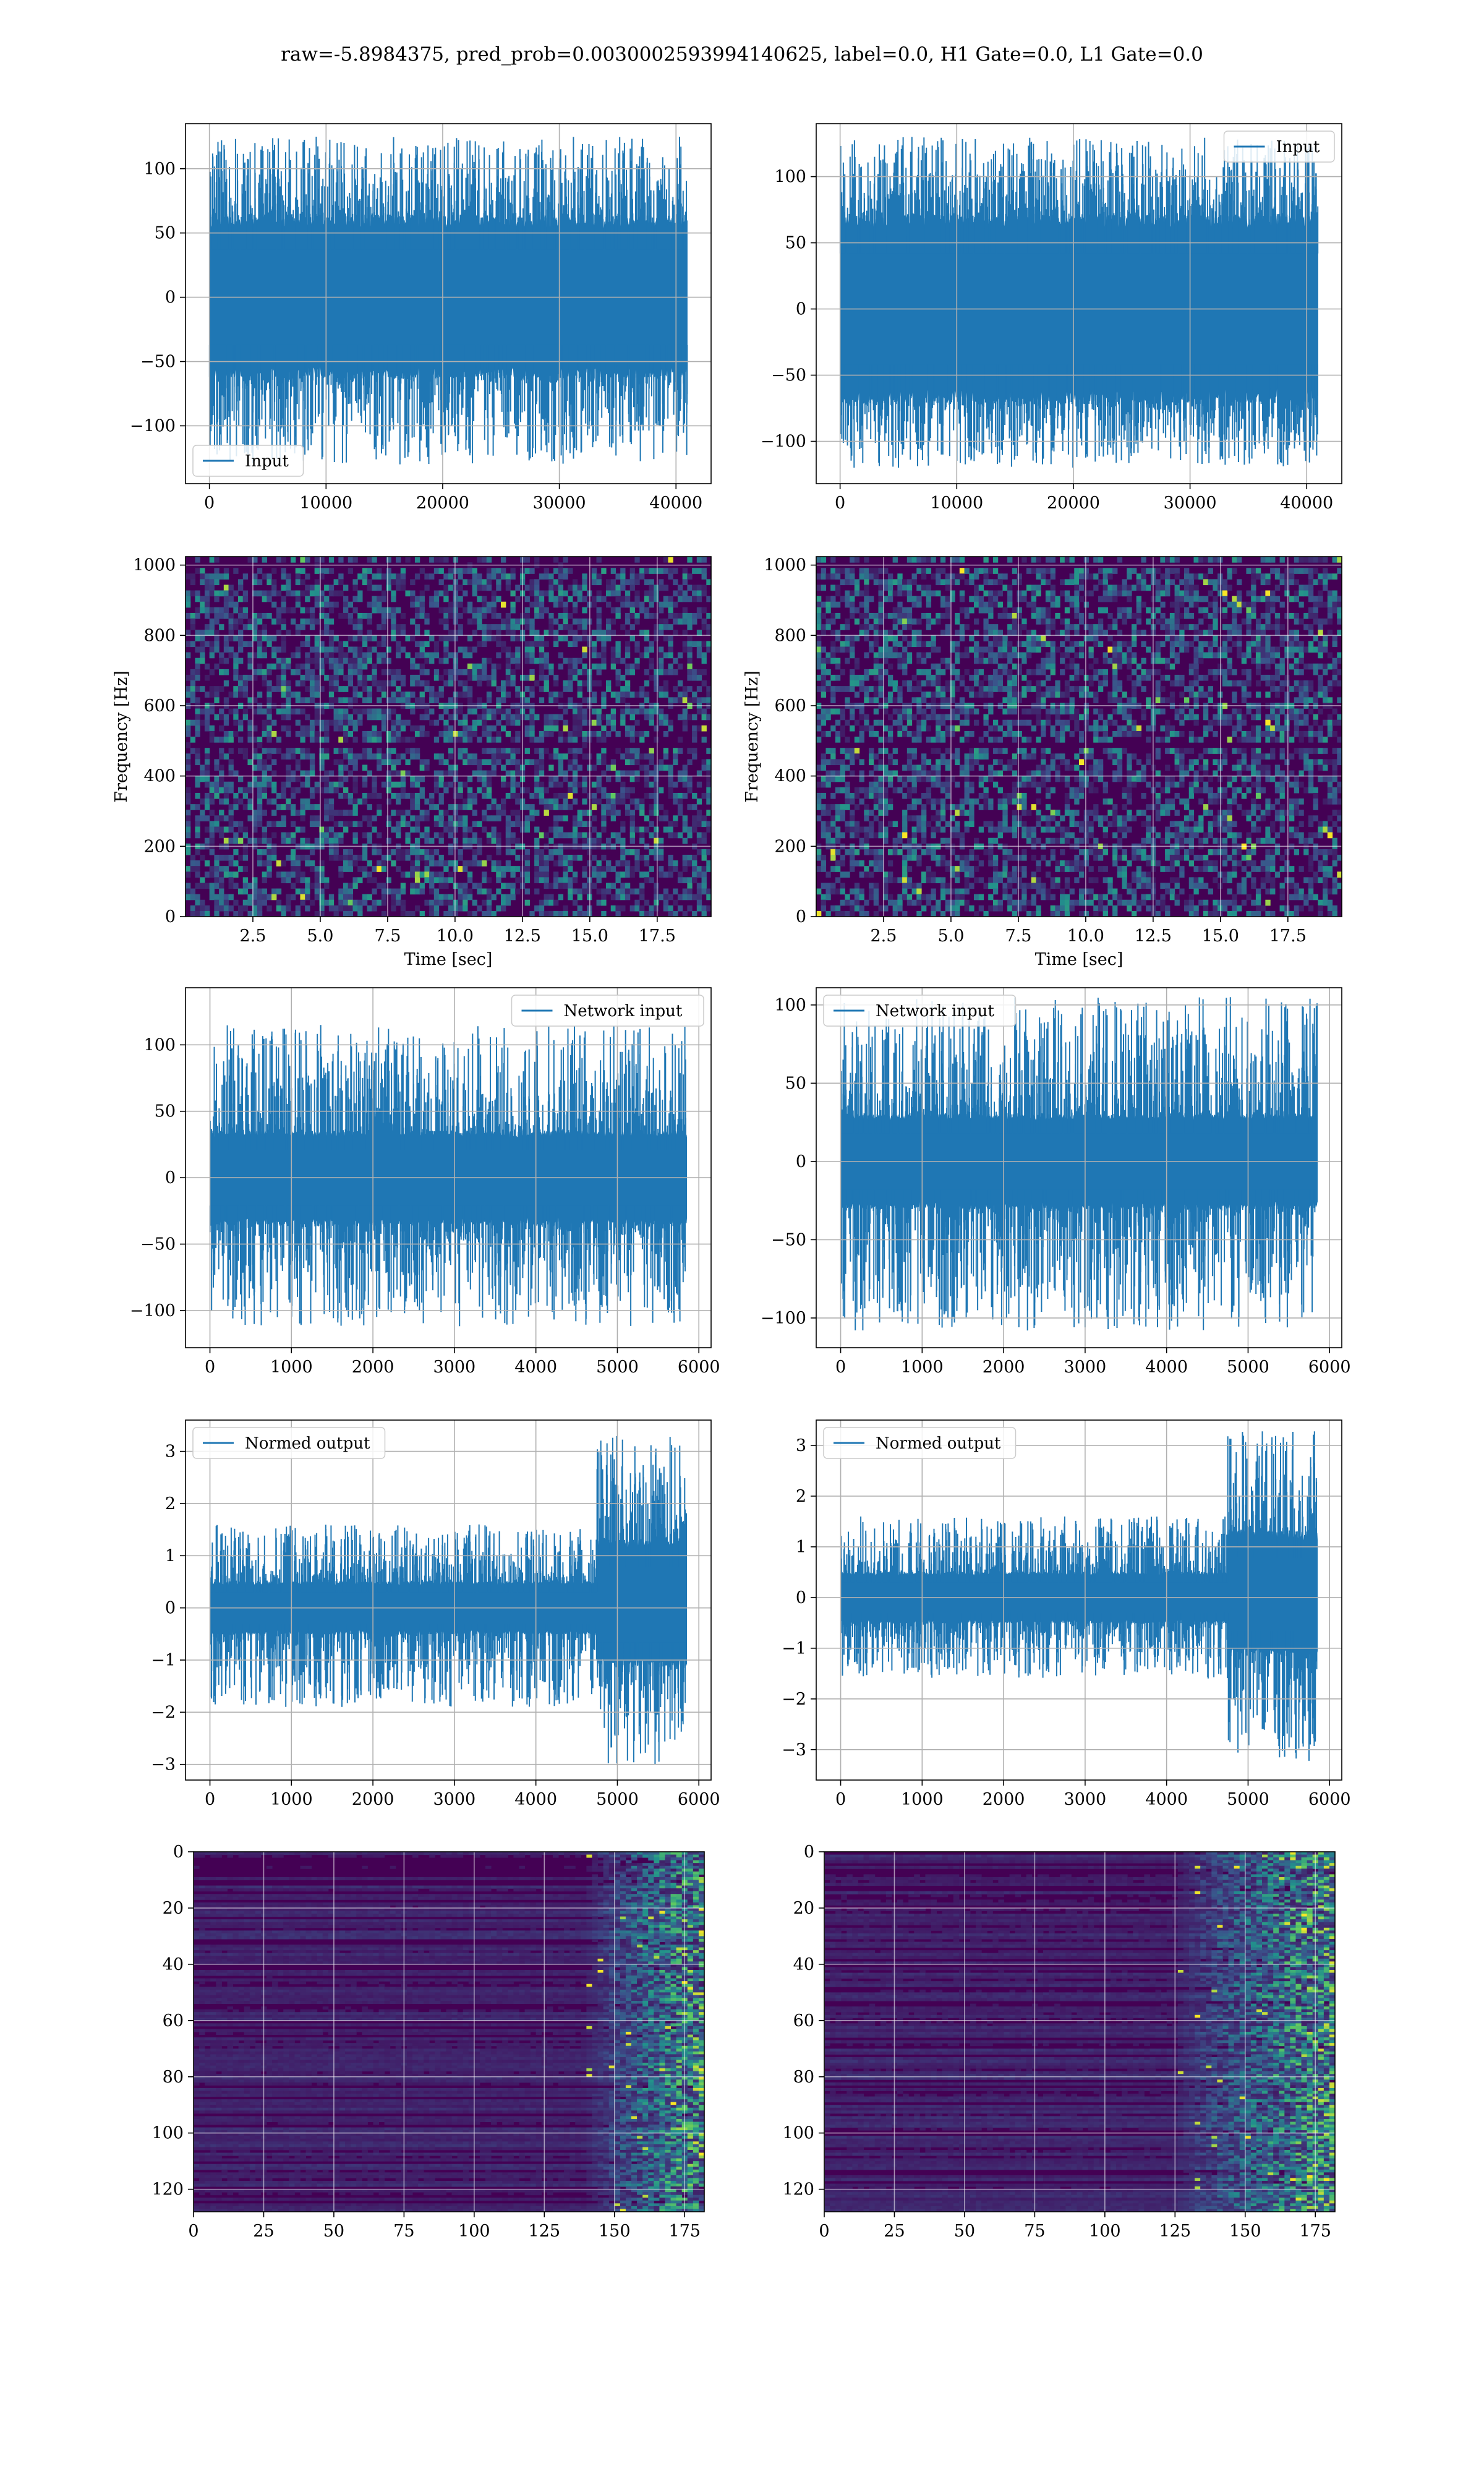  Describe the element at coordinates (950, 936) in the screenshot. I see `x-tick-label: 5.0` at that location.